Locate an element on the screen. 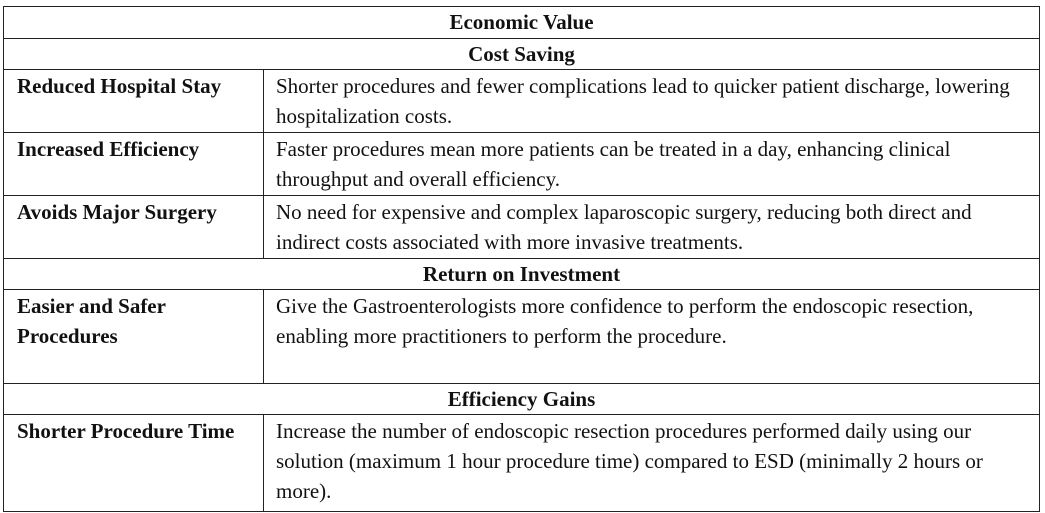  table-title: Economic Value is located at coordinates (521, 22).